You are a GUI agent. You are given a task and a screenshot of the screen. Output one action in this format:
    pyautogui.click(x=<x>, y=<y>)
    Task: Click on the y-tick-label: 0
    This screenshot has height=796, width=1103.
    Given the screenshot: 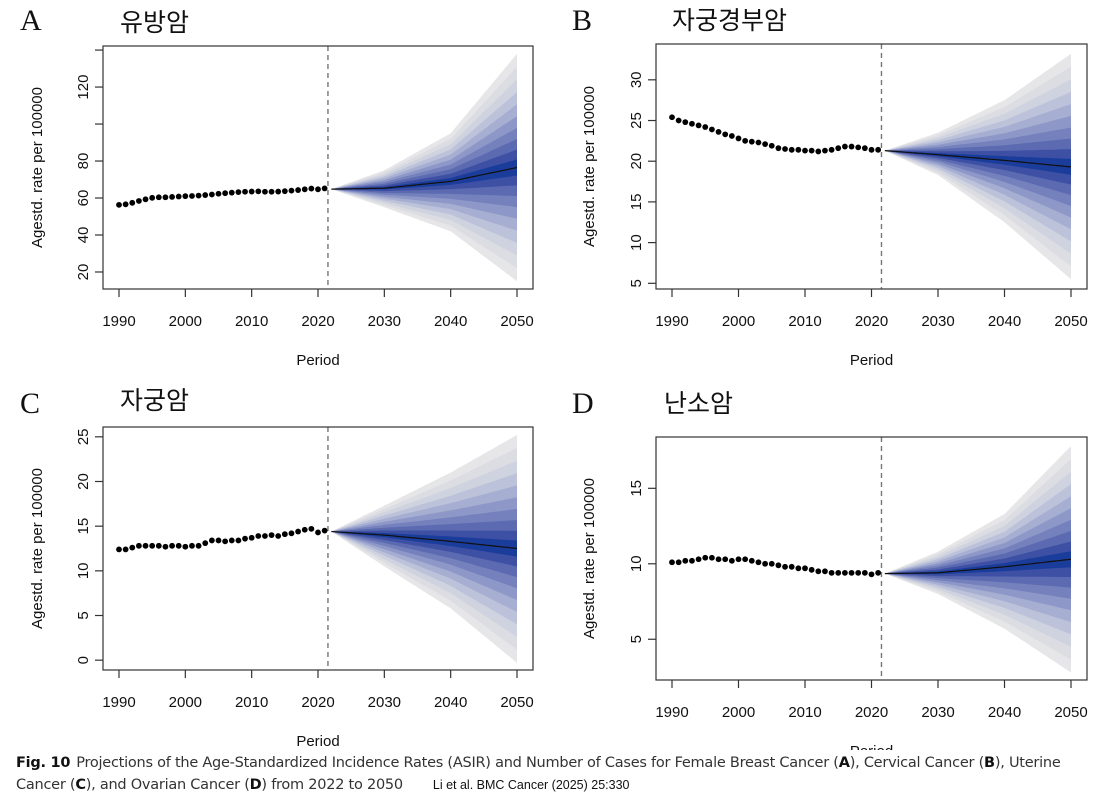 What is the action you would take?
    pyautogui.click(x=83, y=660)
    